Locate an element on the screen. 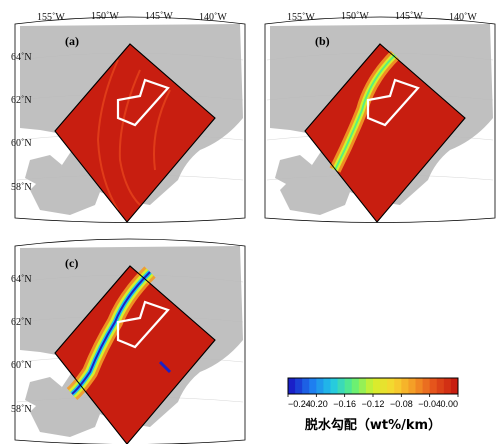 The width and height of the screenshot is (500, 444). panel-b-dehydration-band is located at coordinates (364, 111).